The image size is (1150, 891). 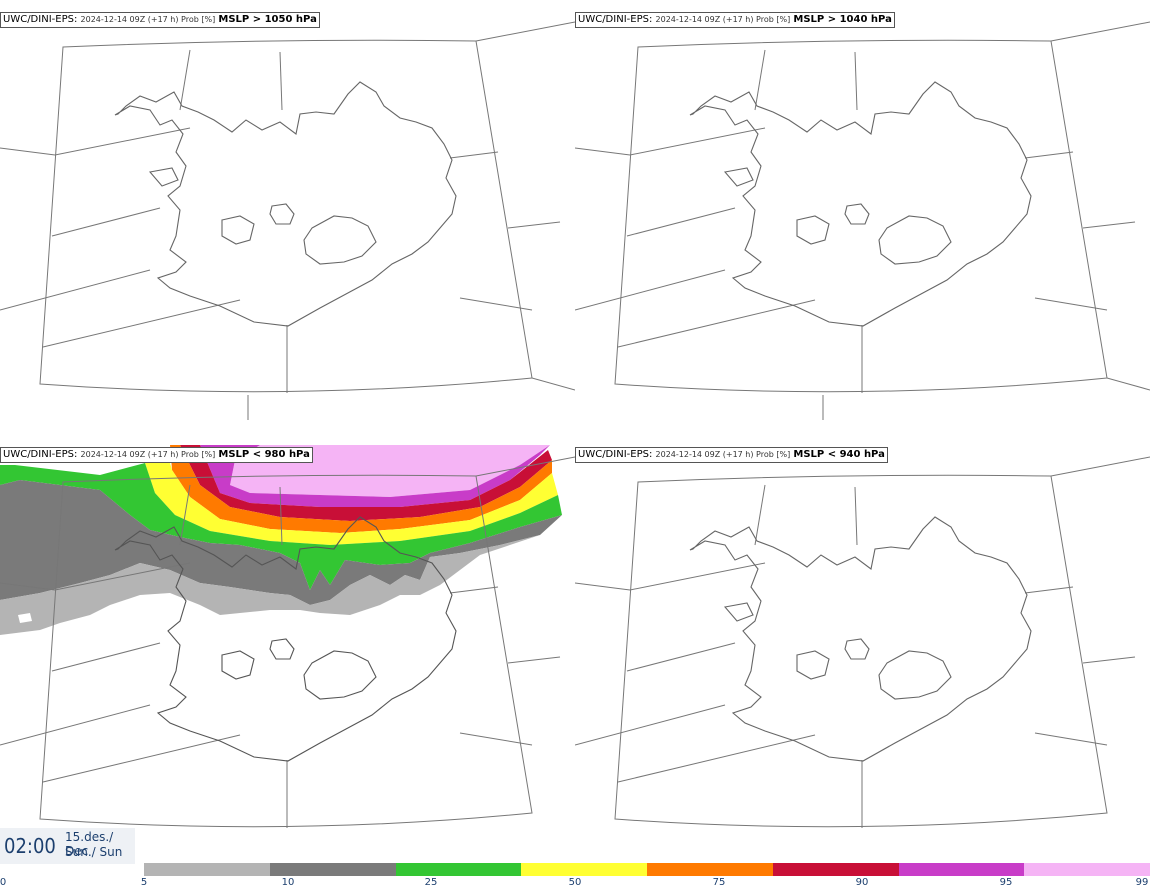 What do you see at coordinates (144, 882) in the screenshot?
I see `legend-tick-label: 5` at bounding box center [144, 882].